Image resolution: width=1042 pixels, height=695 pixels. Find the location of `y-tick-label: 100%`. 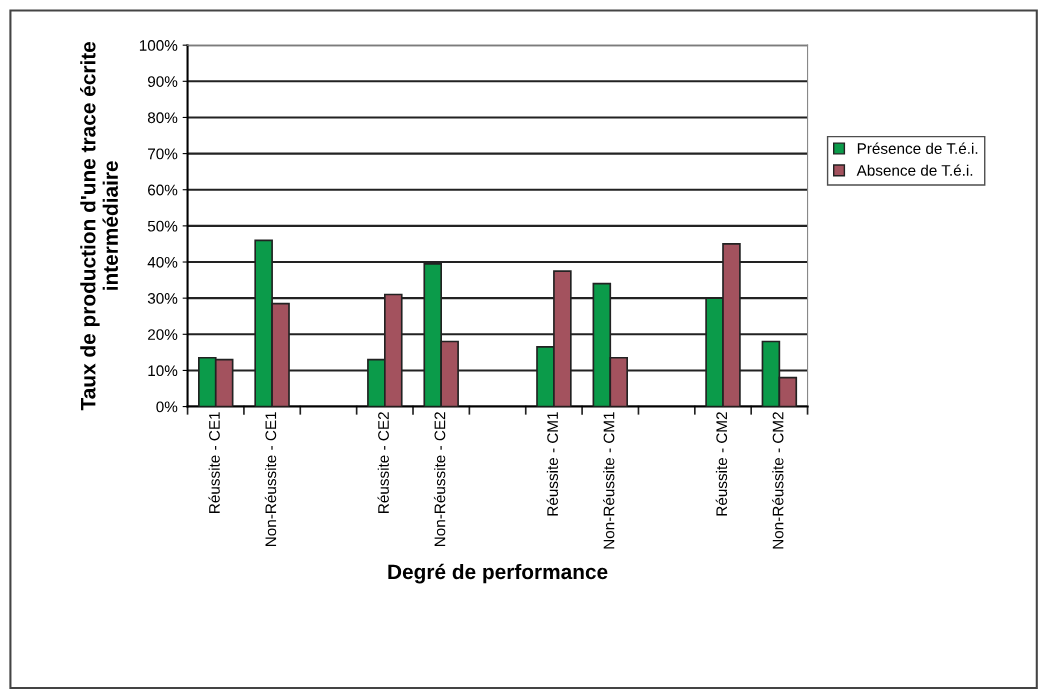

y-tick-label: 100% is located at coordinates (158, 45).